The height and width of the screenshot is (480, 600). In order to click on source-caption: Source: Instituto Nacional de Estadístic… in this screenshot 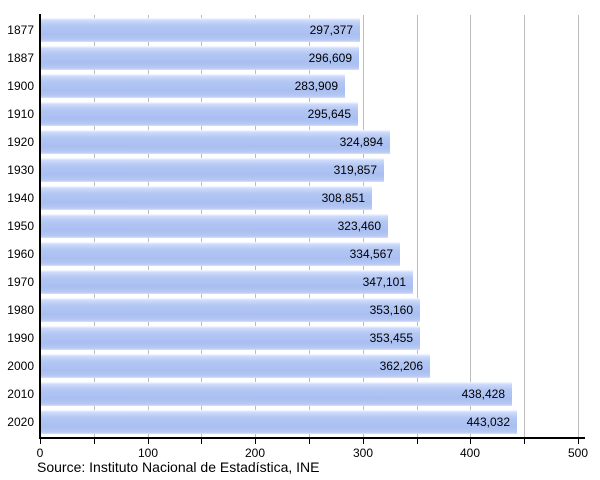, I will do `click(178, 467)`.